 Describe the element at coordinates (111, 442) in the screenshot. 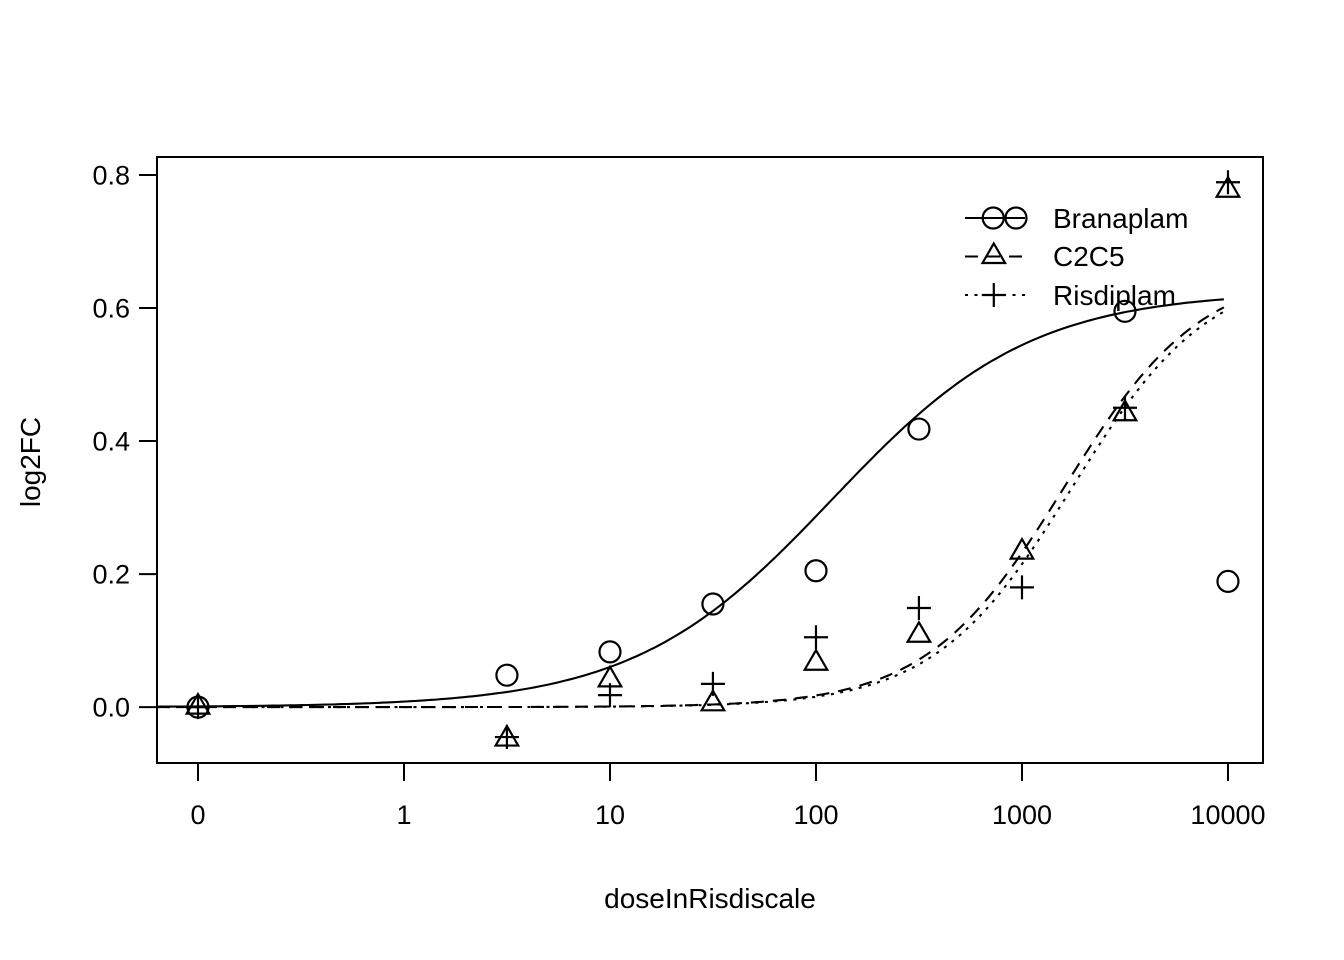

I see `y-tick-label: 0.4` at that location.